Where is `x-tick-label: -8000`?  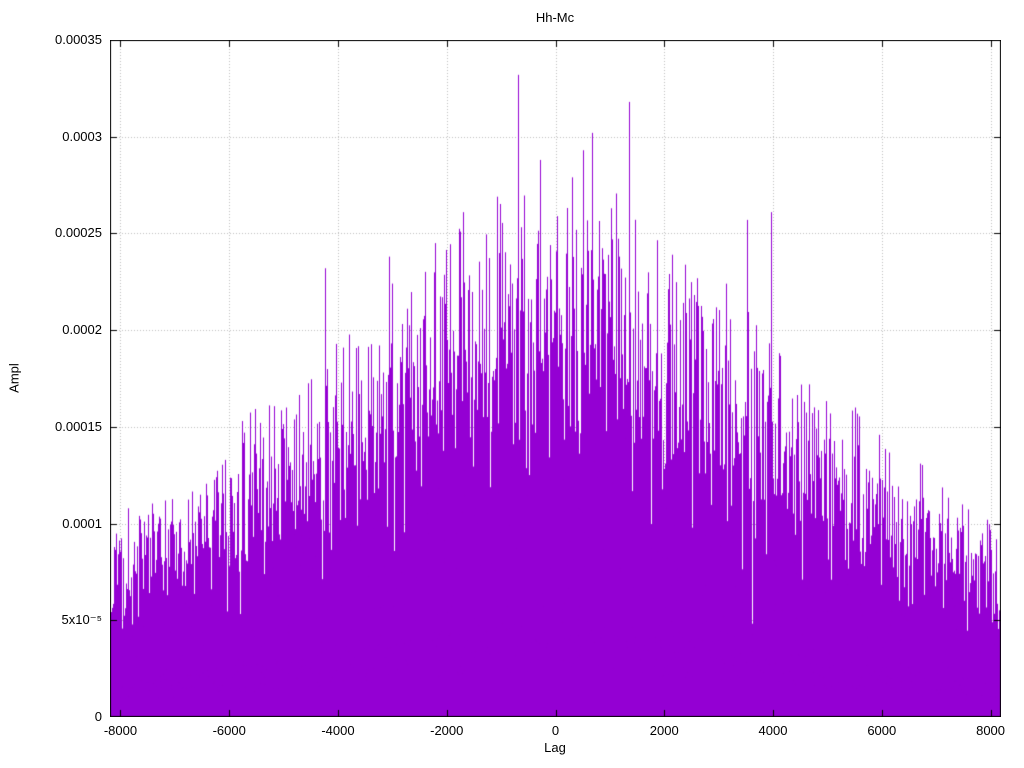
x-tick-label: -8000 is located at coordinates (120, 730).